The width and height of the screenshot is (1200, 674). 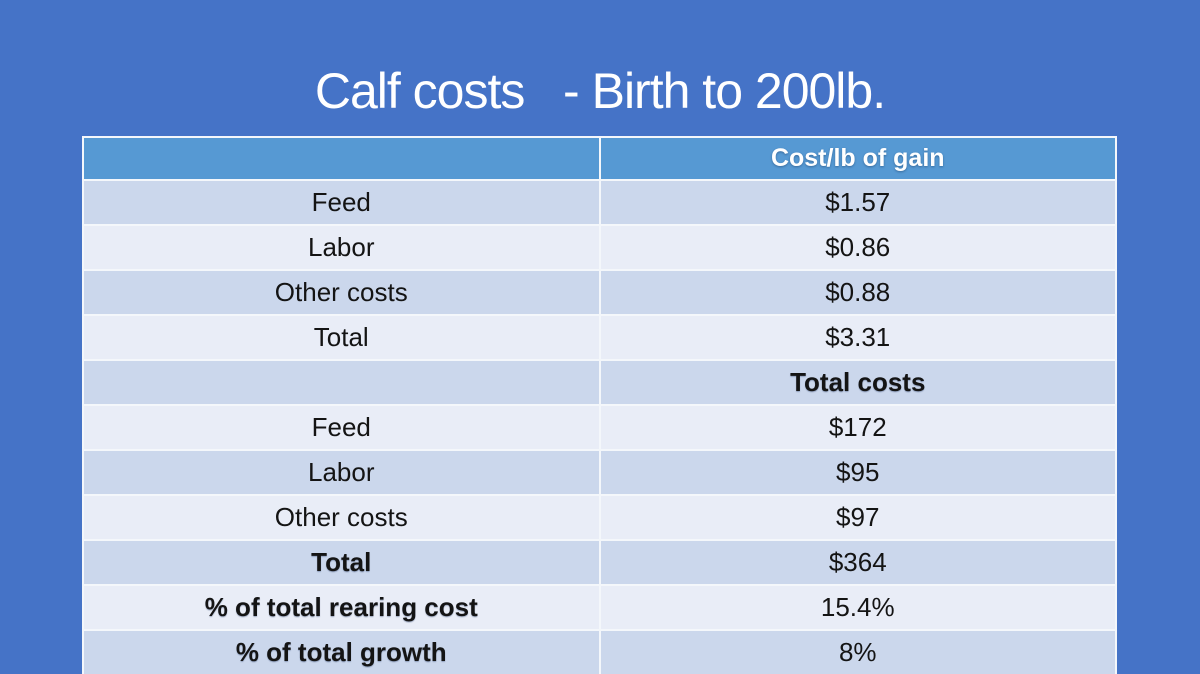 I want to click on item-cell: % of total growth, so click(x=342, y=652).